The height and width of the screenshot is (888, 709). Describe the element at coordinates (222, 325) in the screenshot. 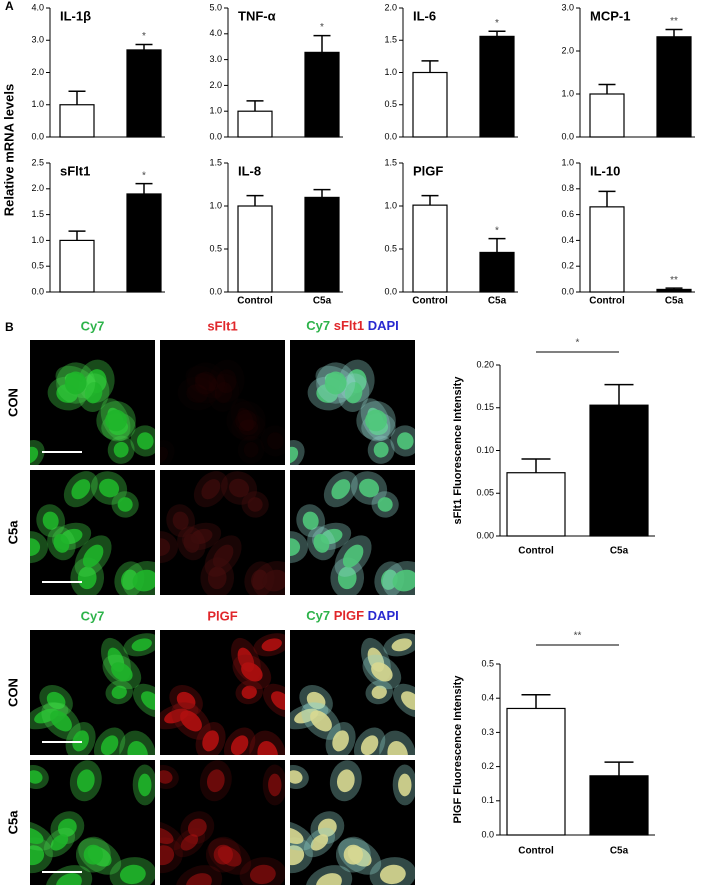

I see `column-header: sFlt1` at that location.